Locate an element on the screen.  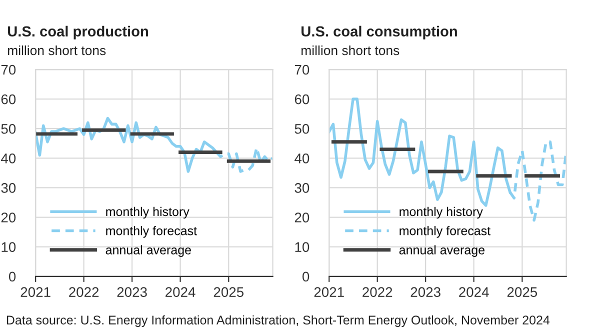
source-note: Data source: U.S. Energy Information Administration, Short-Term Energy Outlook, November 2024 is located at coordinates (278, 321).